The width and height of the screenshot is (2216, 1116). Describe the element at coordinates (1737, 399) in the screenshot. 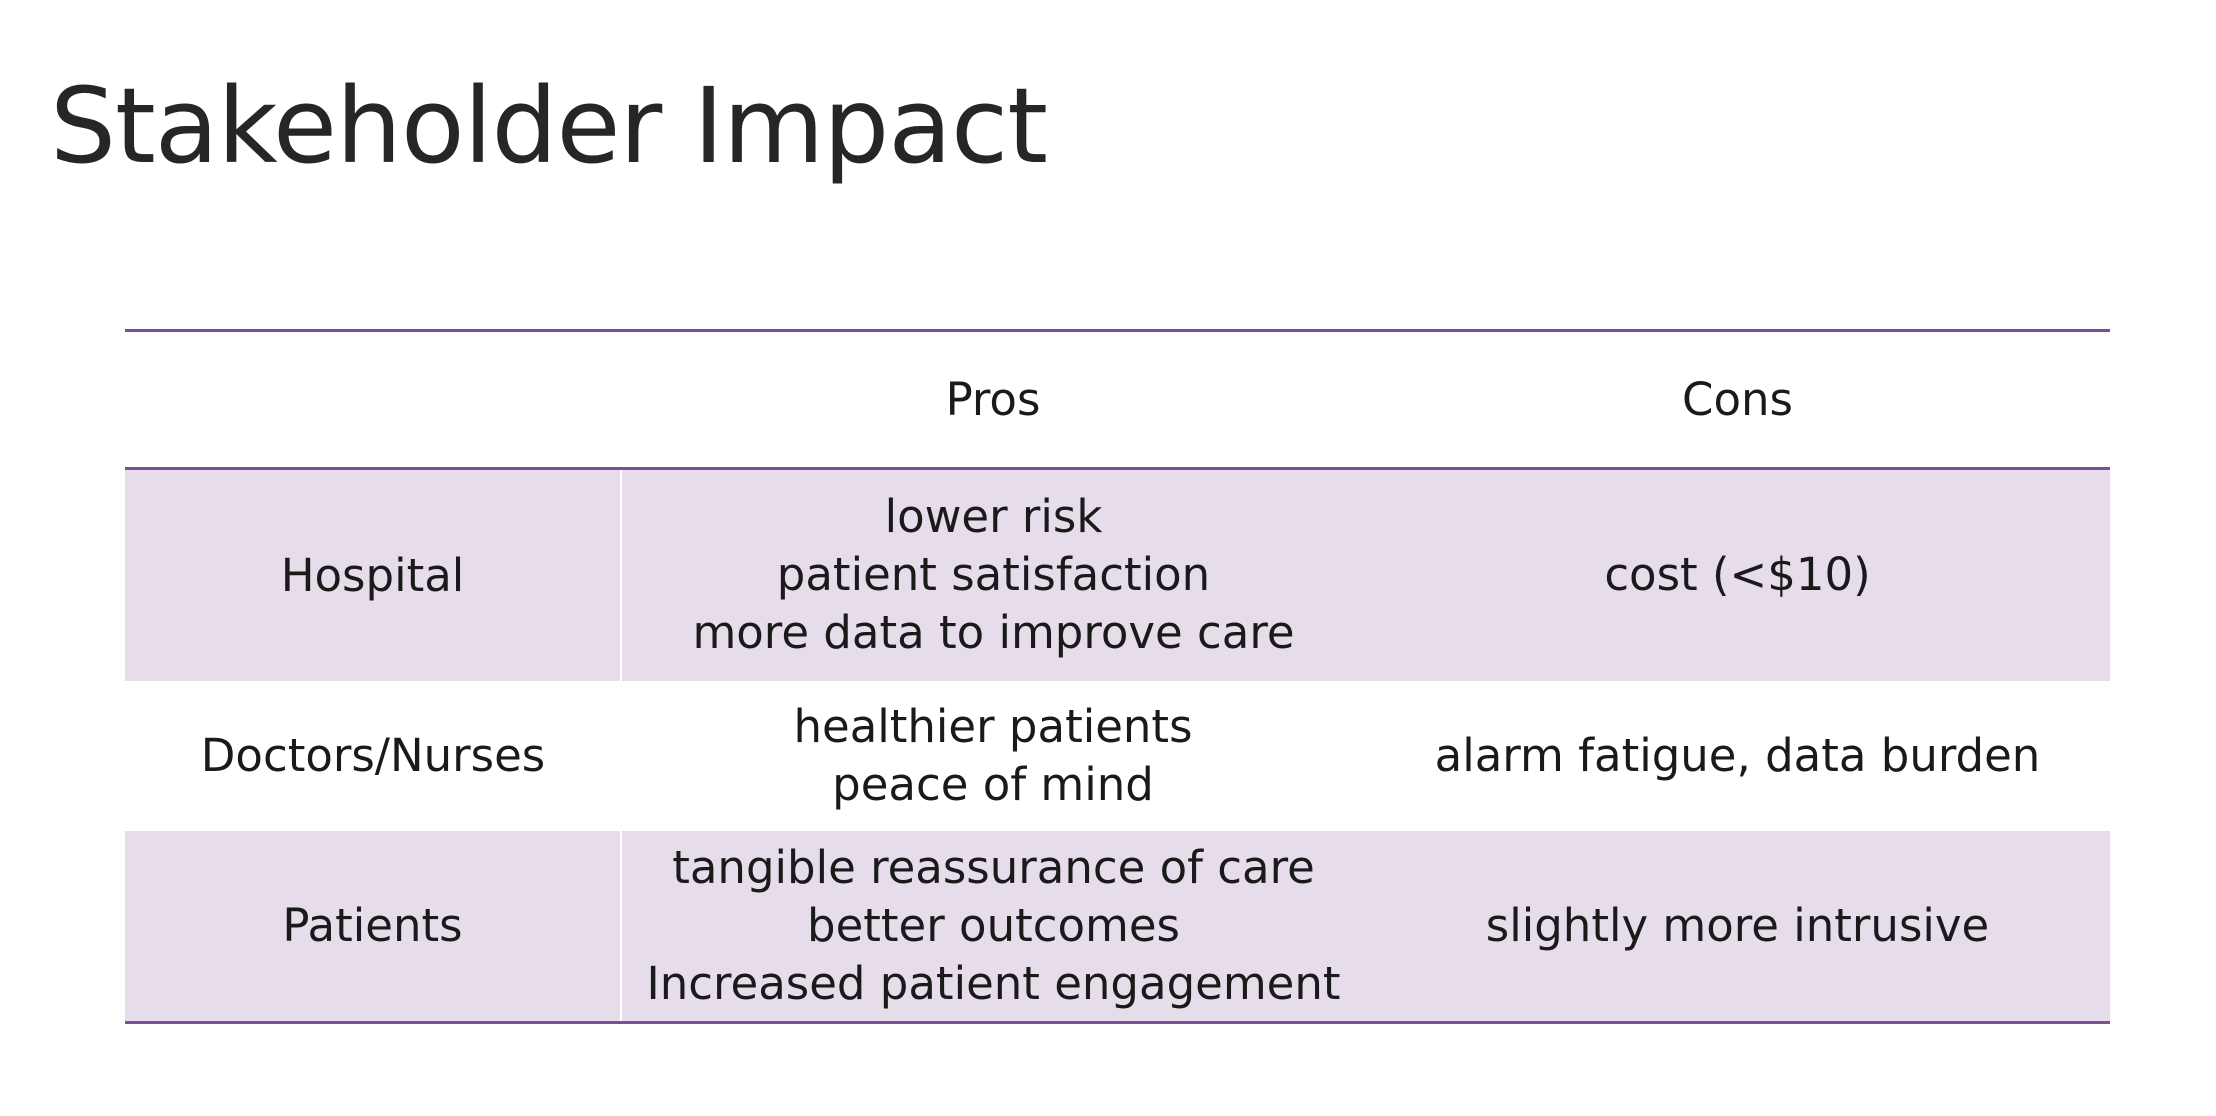

I see `header-cons: Cons` at that location.